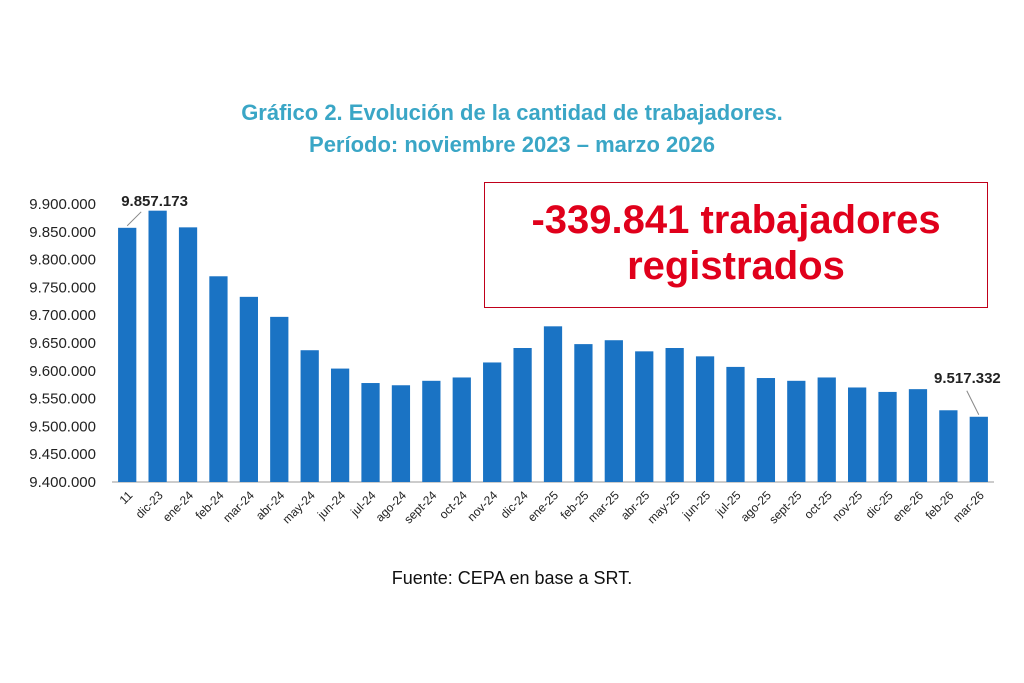  What do you see at coordinates (512, 578) in the screenshot?
I see `source-note: Fuente: CEPA en base a SRT.` at bounding box center [512, 578].